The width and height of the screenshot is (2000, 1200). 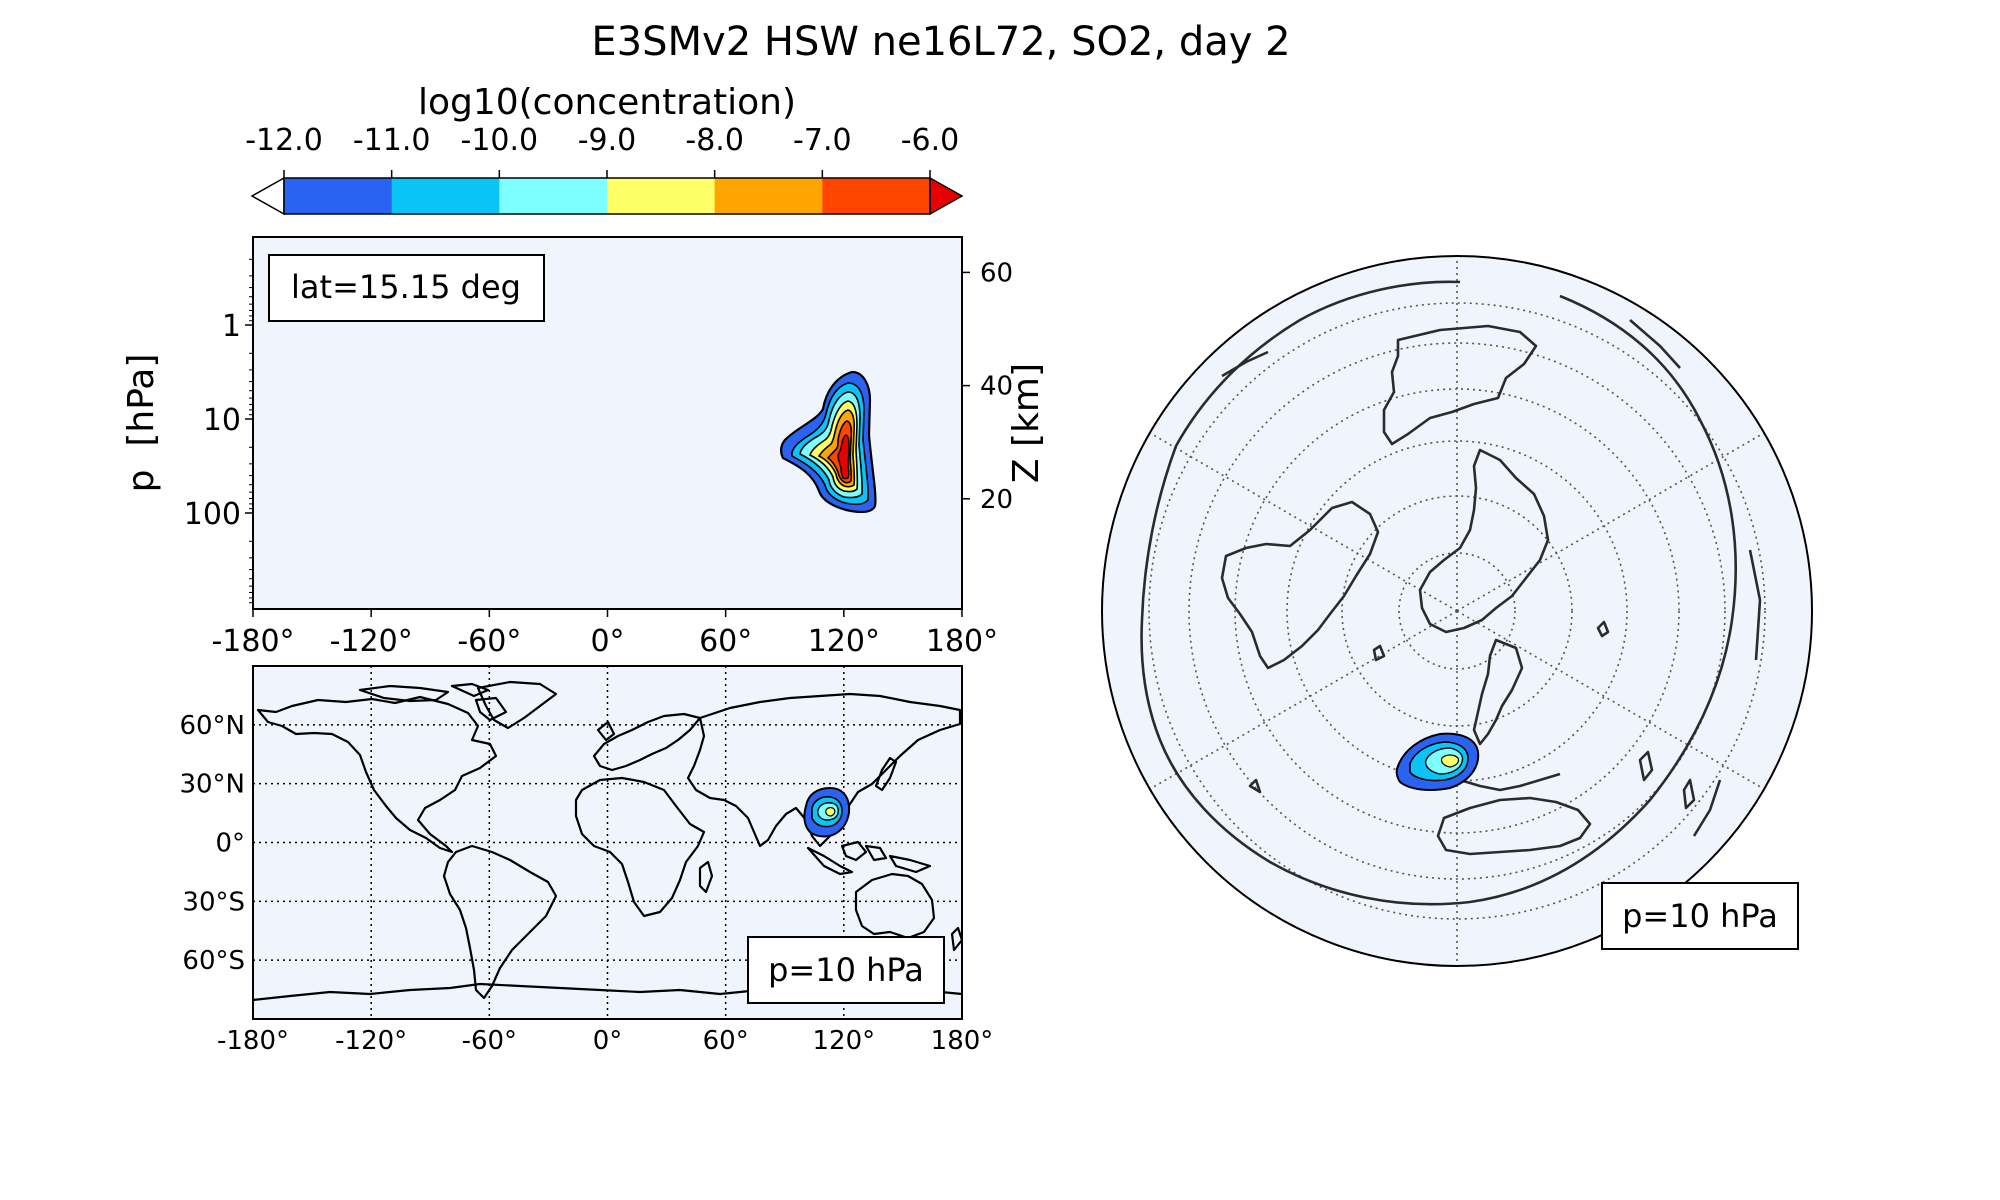 I want to click on cross-section-x-ticks: -180° -120° -60° 0° 60° 120° 180°, so click(x=604, y=634).